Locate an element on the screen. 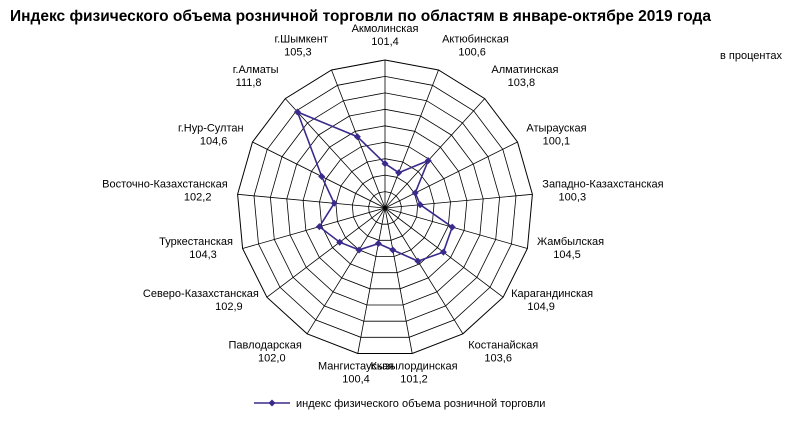 The height and width of the screenshot is (433, 800). series-group is located at coordinates (374, 186).